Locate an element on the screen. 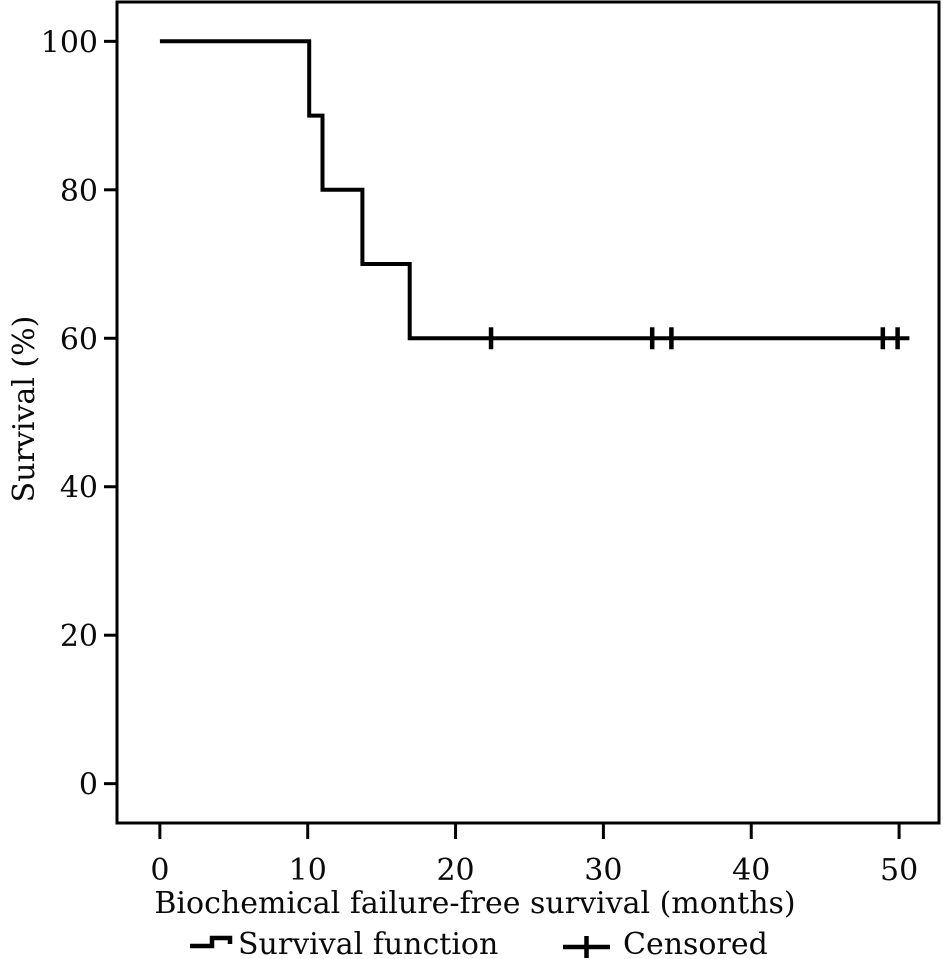 The width and height of the screenshot is (943, 959). censor-marks is located at coordinates (694, 338).